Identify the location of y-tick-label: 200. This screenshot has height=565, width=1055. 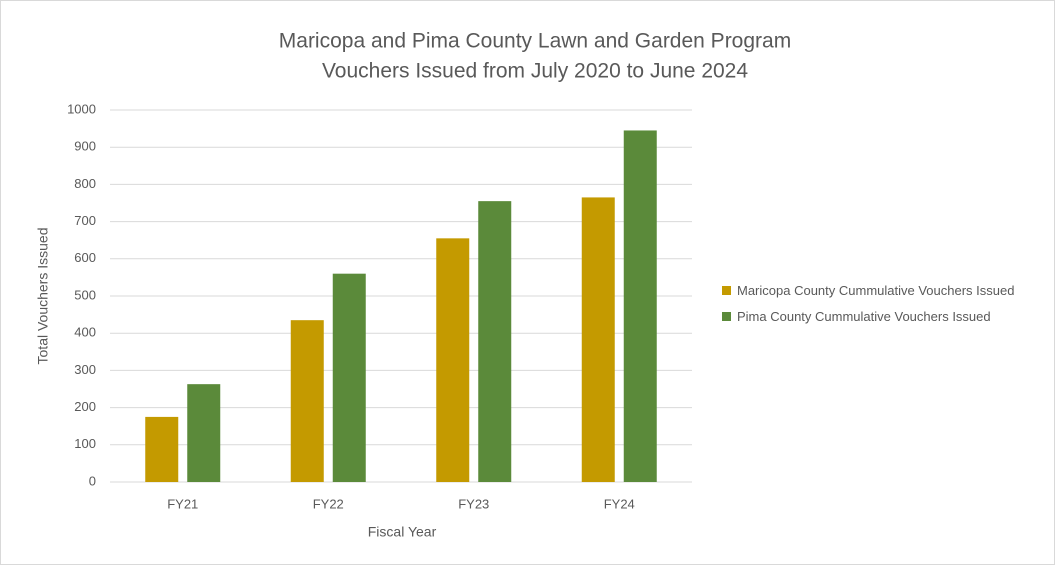
(85, 406).